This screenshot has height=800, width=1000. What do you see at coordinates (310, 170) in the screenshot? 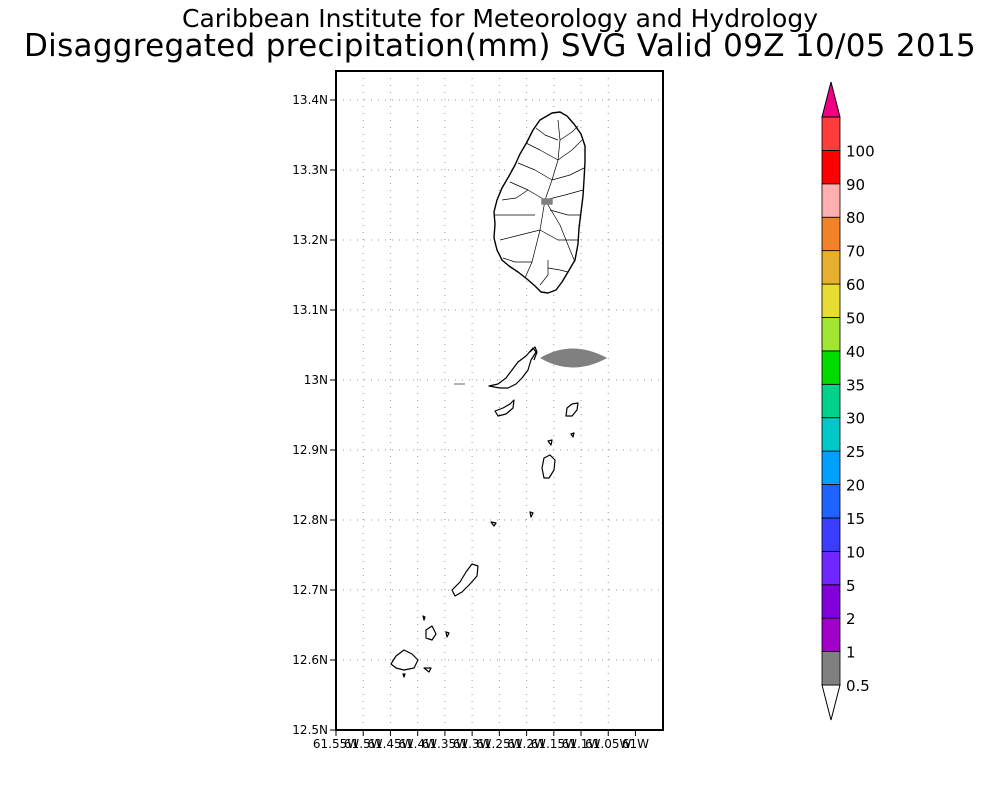
I see `lat-tick-label: 13.3N` at bounding box center [310, 170].